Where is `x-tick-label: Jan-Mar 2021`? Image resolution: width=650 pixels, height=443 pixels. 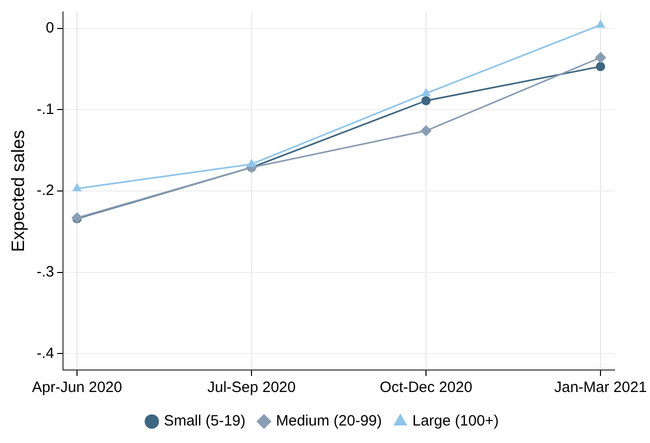
x-tick-label: Jan-Mar 2021 is located at coordinates (600, 387).